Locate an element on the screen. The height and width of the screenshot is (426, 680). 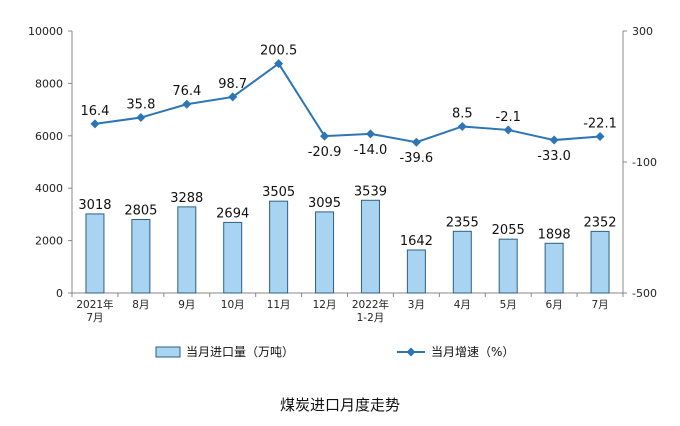
bar-value-label: 2694 is located at coordinates (232, 213).